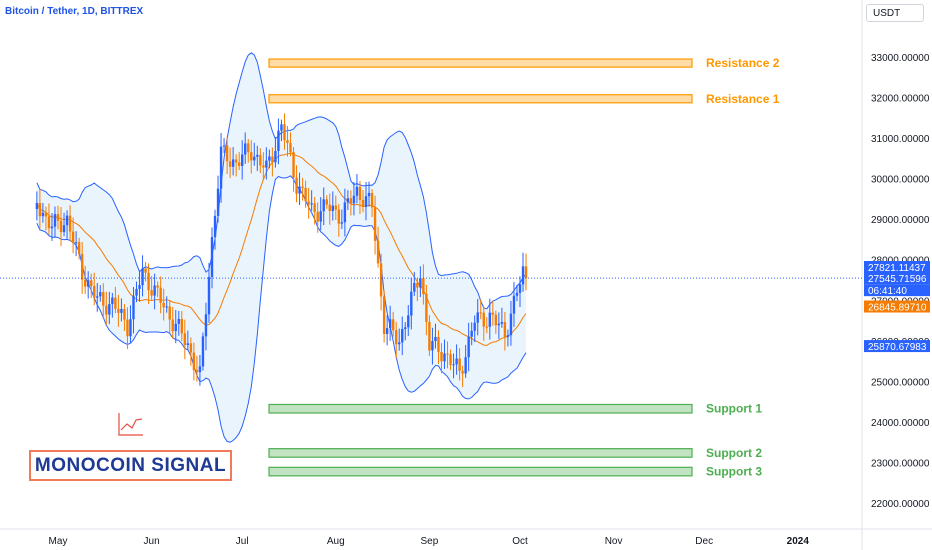 This screenshot has height=550, width=932. Describe the element at coordinates (614, 541) in the screenshot. I see `x-tick-label: Nov` at that location.